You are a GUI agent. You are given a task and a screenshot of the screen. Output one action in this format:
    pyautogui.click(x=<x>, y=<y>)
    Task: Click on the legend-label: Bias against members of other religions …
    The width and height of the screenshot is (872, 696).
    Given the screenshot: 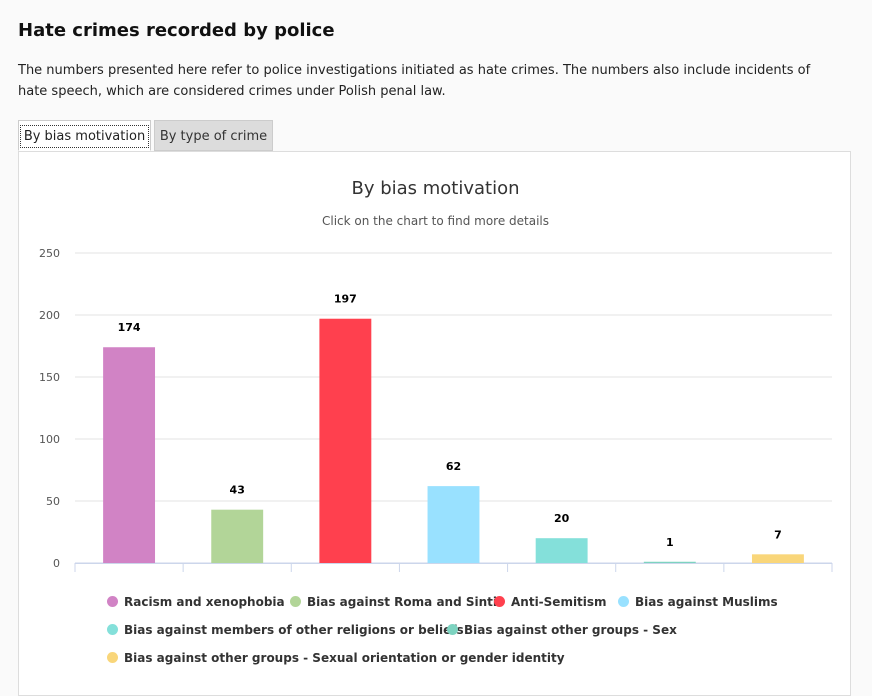 What is the action you would take?
    pyautogui.click(x=294, y=630)
    